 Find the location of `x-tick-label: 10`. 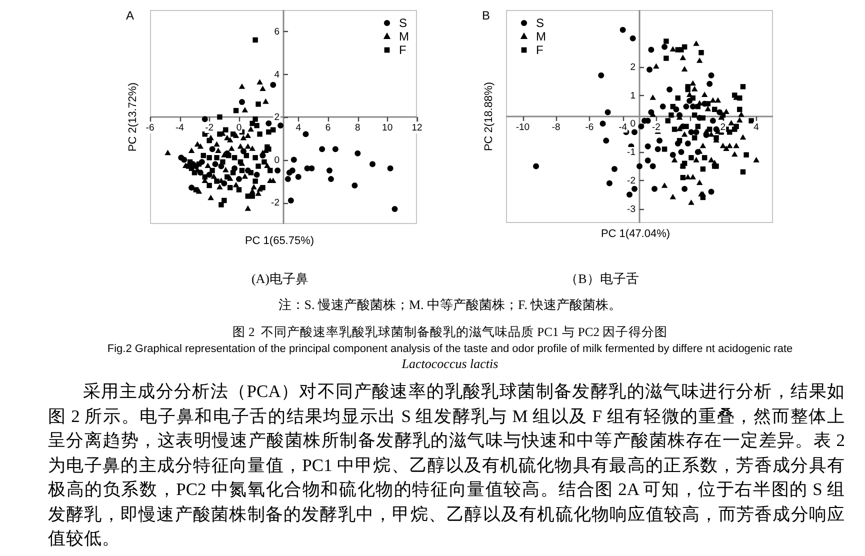

x-tick-label: 10 is located at coordinates (387, 128).